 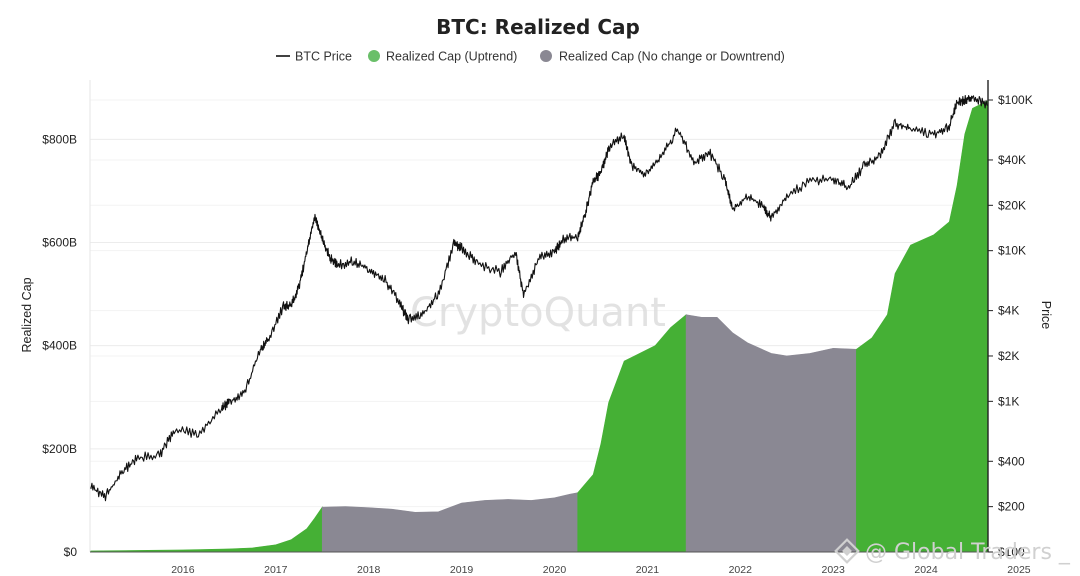 What do you see at coordinates (1011, 461) in the screenshot?
I see `right-tick-label-2: $400` at bounding box center [1011, 461].